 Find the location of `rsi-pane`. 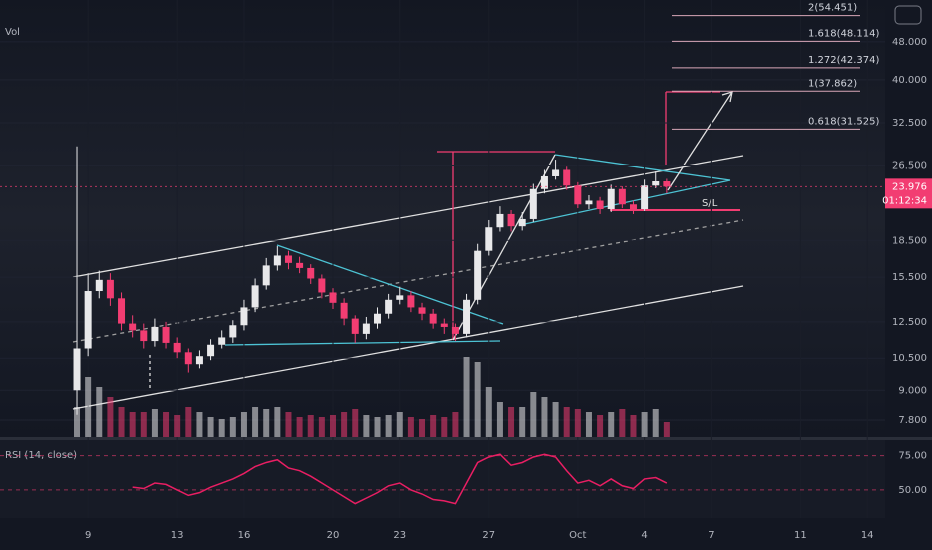

rsi-pane is located at coordinates (442, 479).